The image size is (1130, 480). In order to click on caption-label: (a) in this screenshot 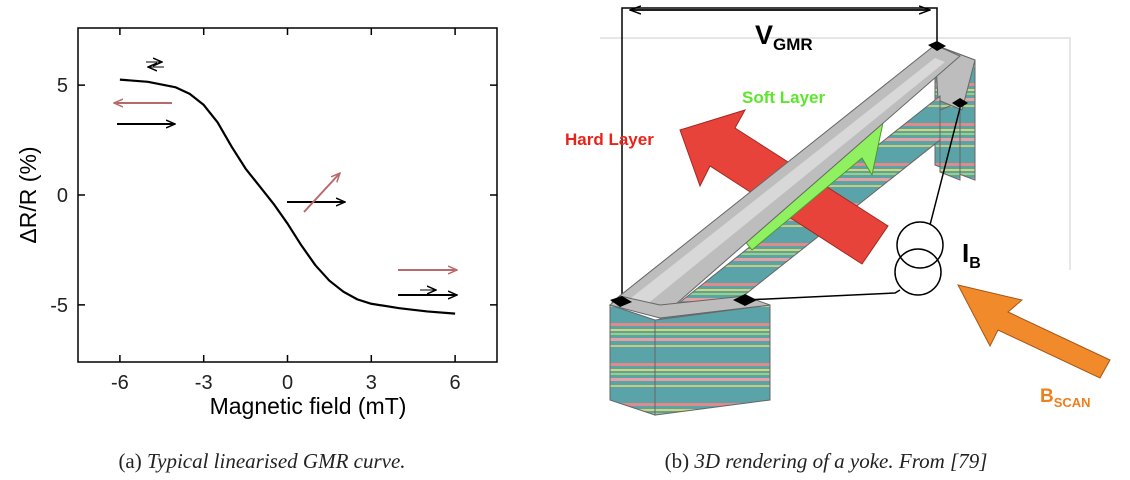, I will do `click(129, 461)`.